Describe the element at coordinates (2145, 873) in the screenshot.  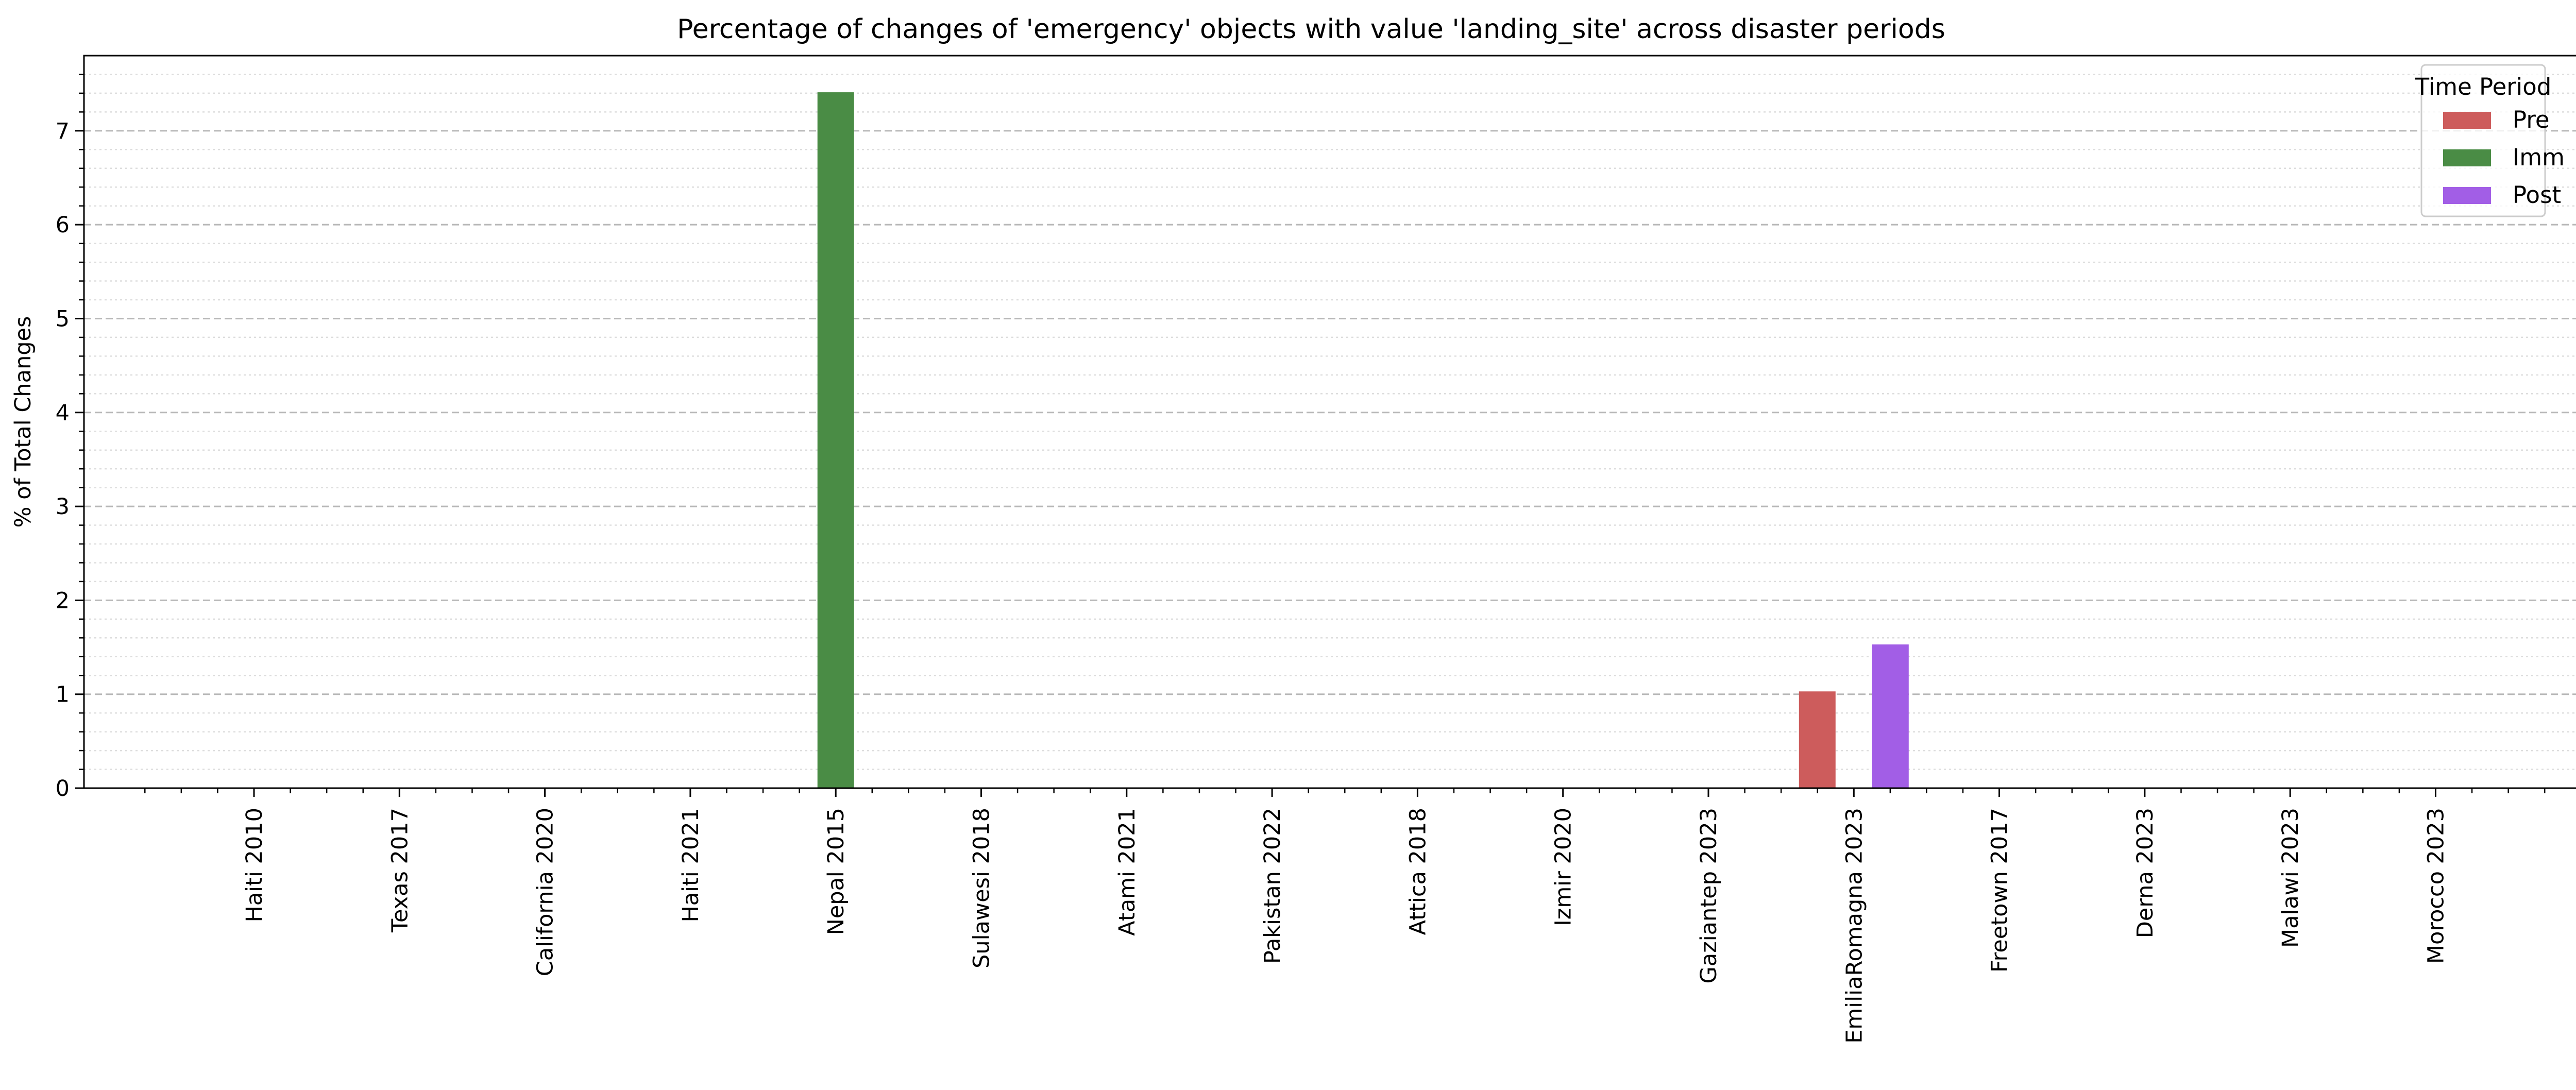
I see `x-tick-label: Derna 2023` at that location.